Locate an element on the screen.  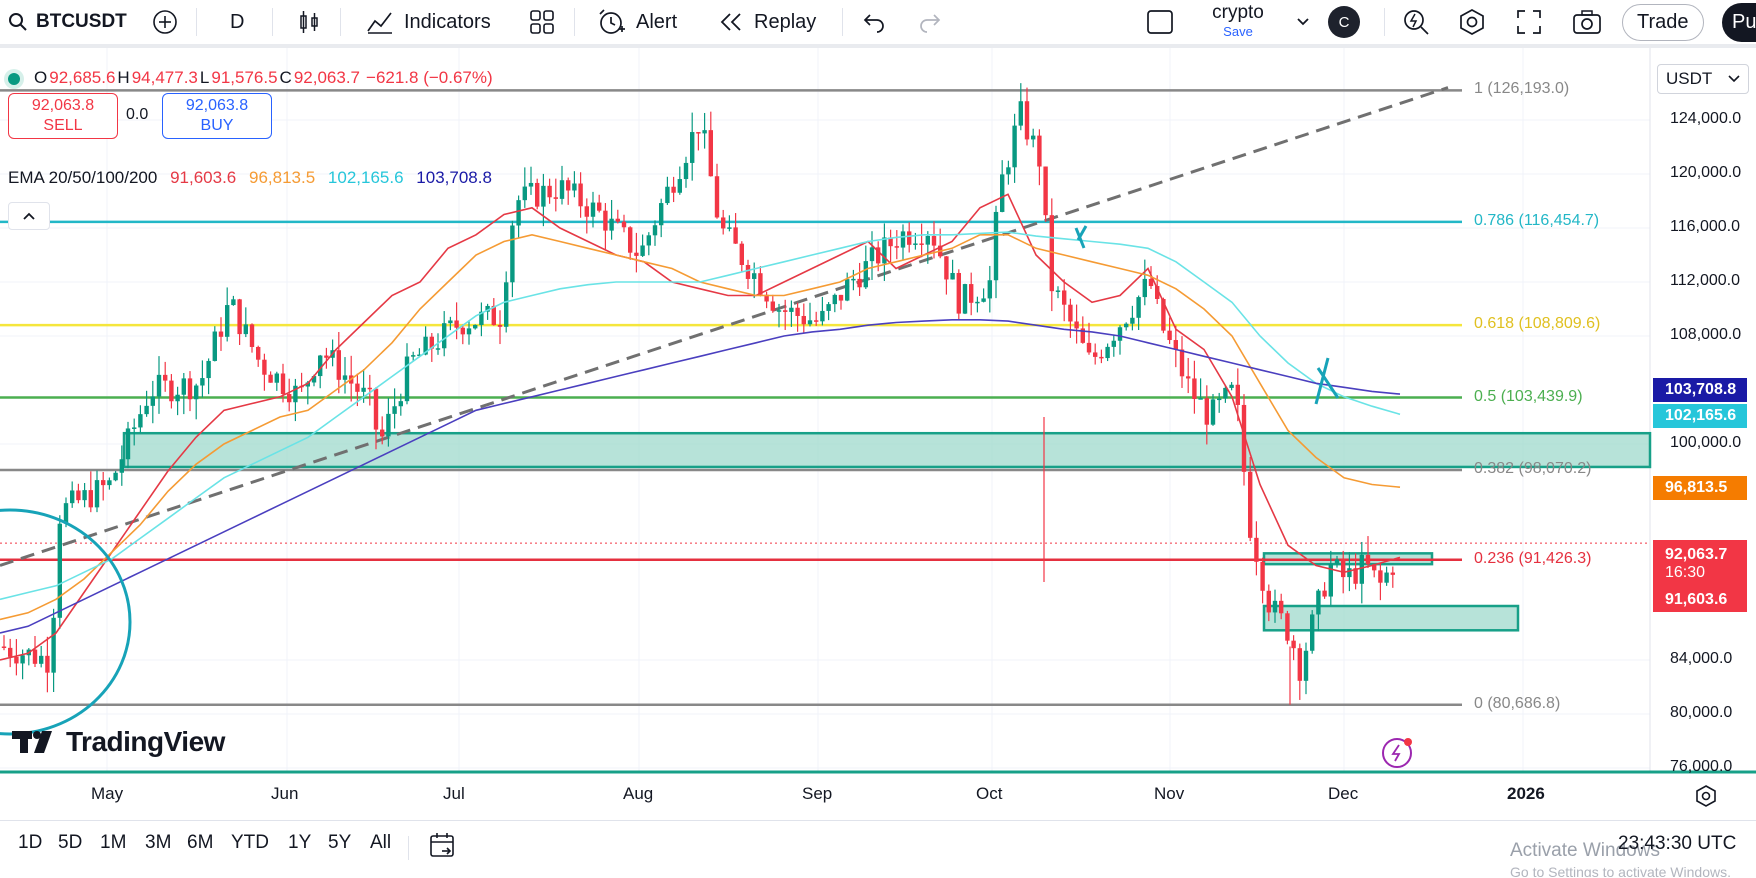
price-axis-label: 76,000.0 is located at coordinates (1701, 766).